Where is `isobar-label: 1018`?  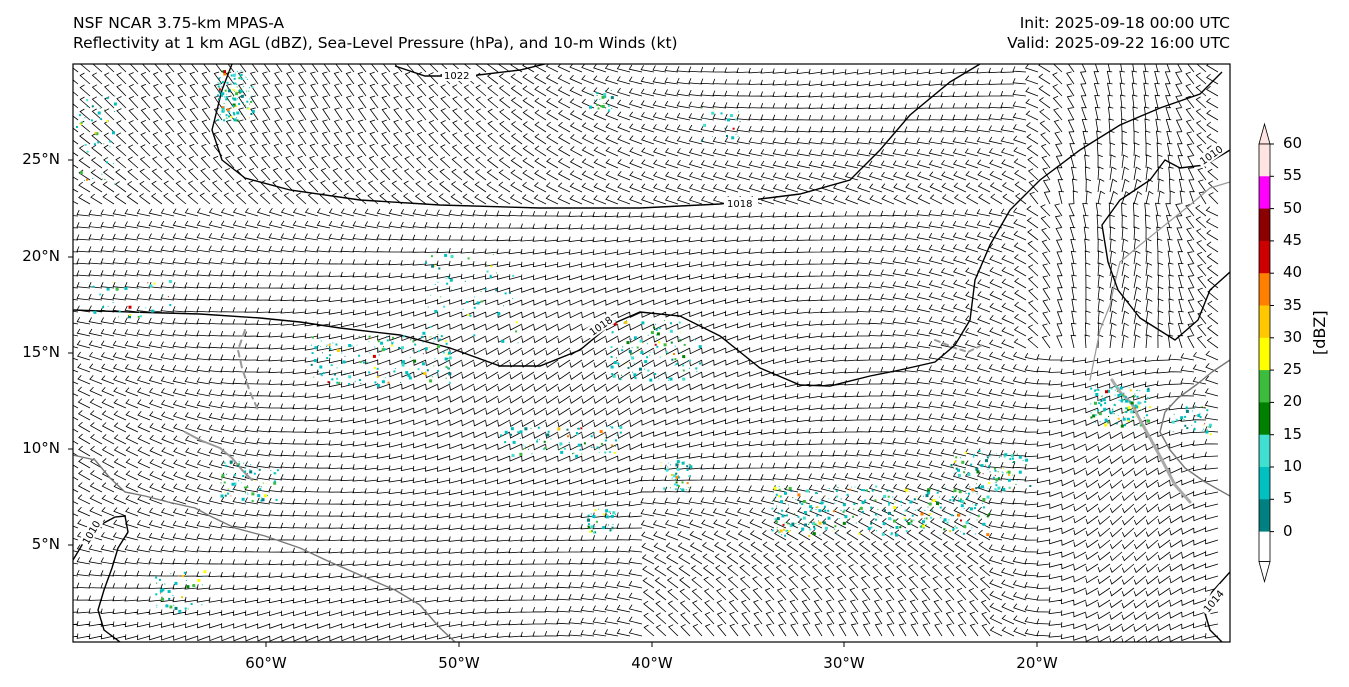 isobar-label: 1018 is located at coordinates (739, 204).